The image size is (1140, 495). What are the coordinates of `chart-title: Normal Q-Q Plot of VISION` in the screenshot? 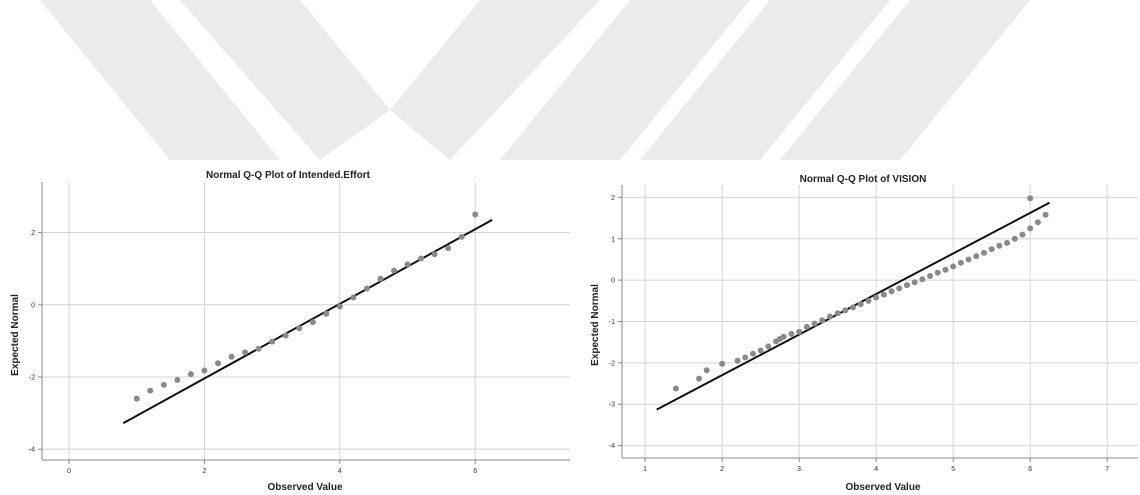 It's located at (863, 179).